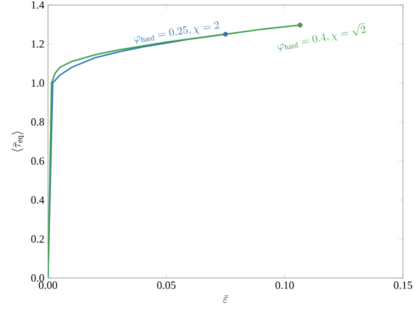 Image resolution: width=415 pixels, height=321 pixels. I want to click on y-tick-label: 0.6, so click(37, 161).